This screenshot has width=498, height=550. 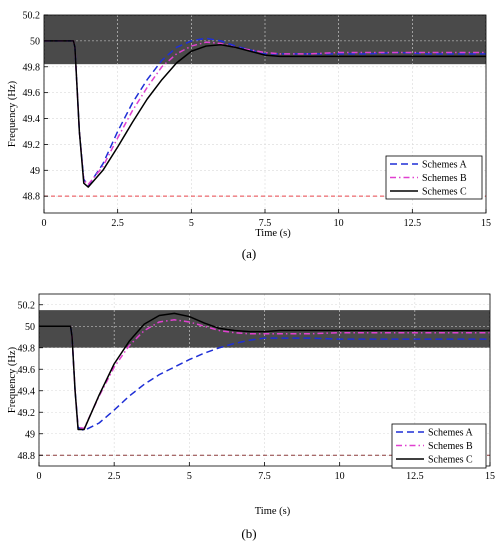 I want to click on frequency-band, so click(x=264, y=329).